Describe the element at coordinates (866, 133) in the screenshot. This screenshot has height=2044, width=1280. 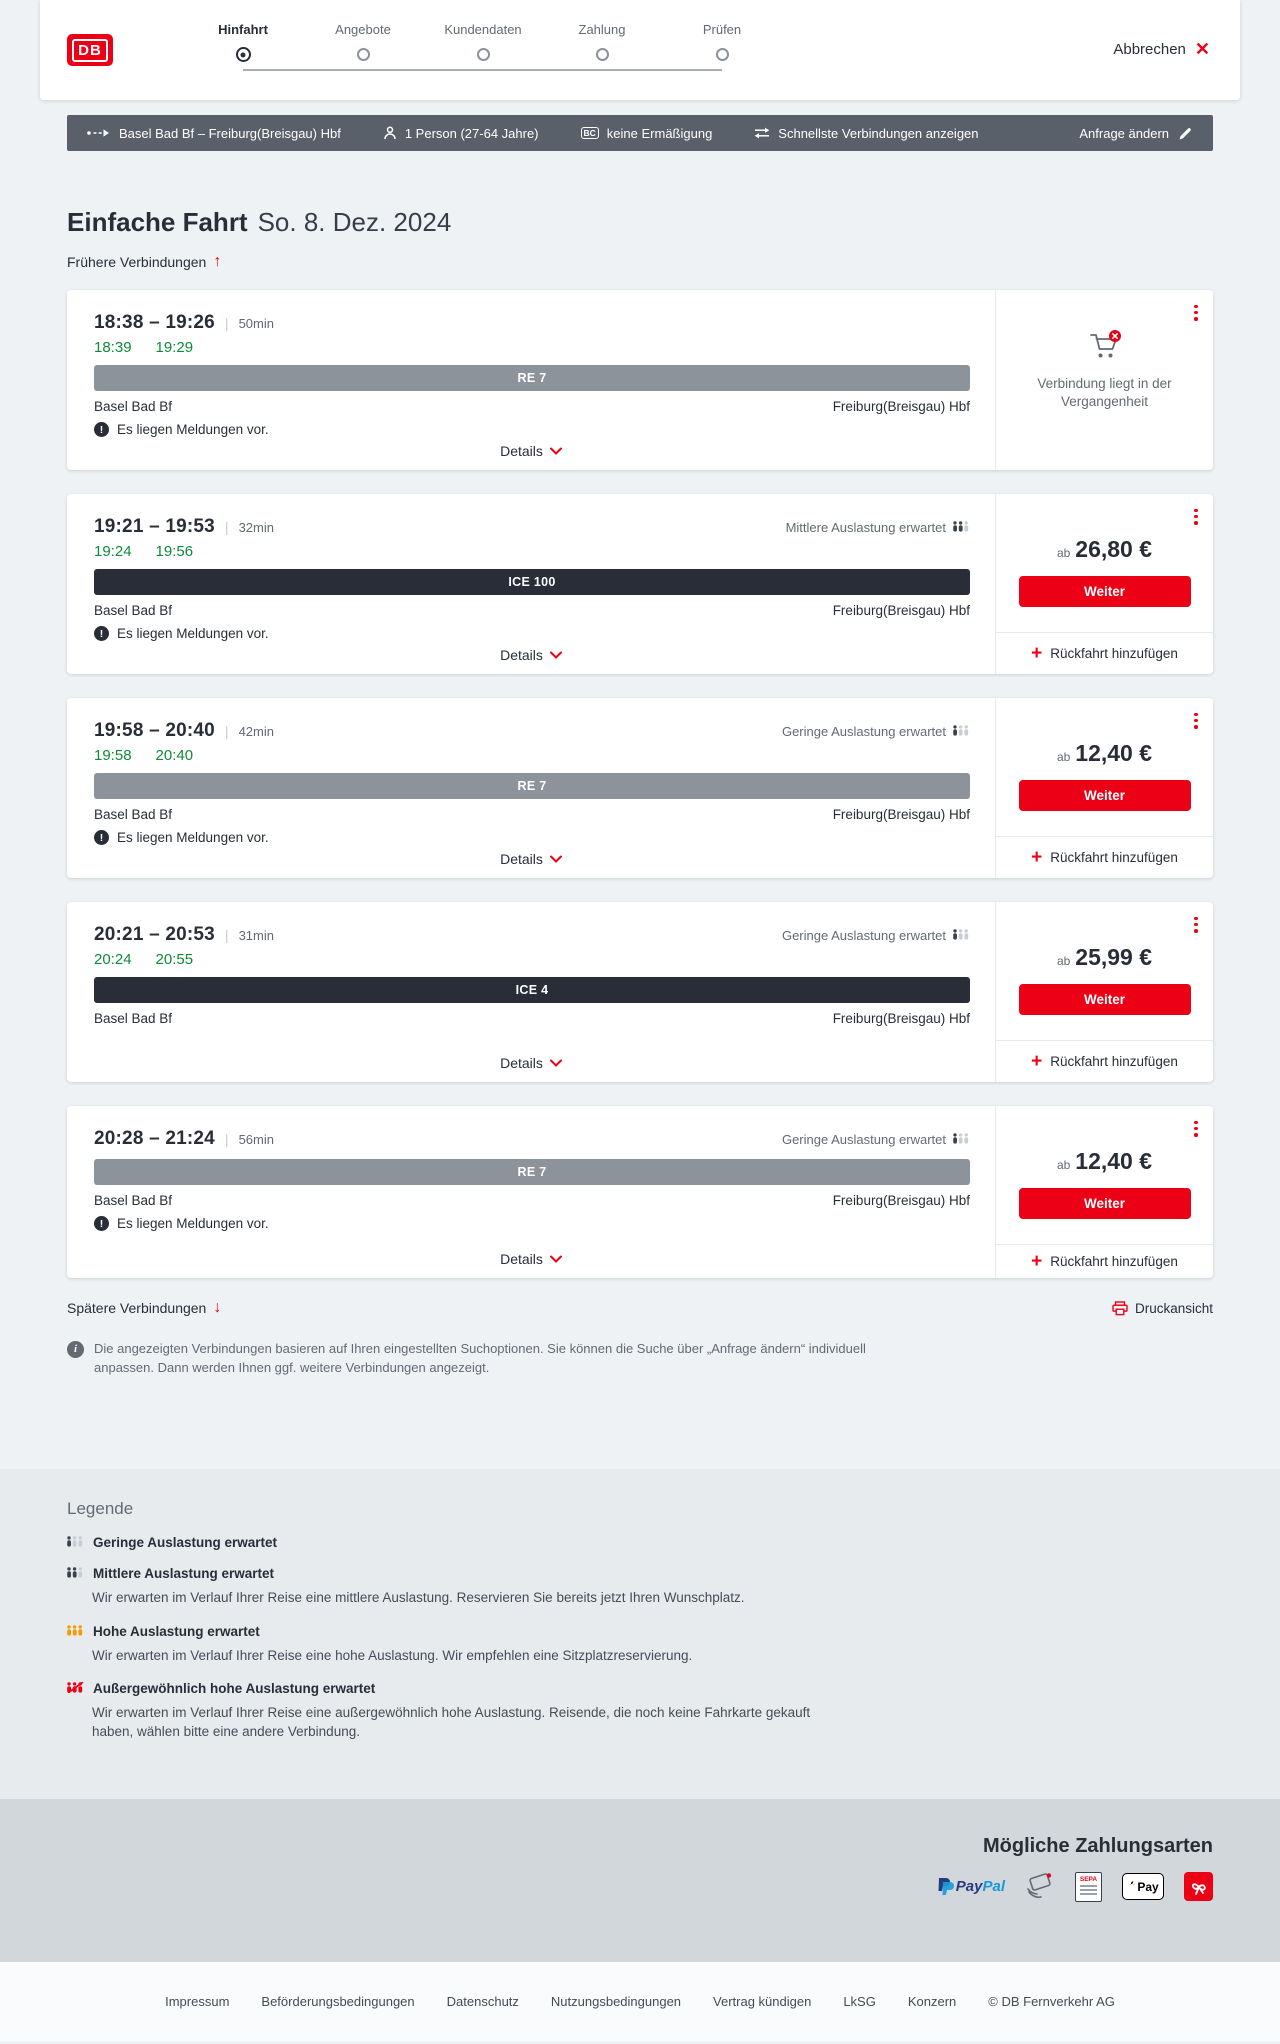
I see `fastest-connections-option: Schnellste Verbindungen anzeigen` at that location.